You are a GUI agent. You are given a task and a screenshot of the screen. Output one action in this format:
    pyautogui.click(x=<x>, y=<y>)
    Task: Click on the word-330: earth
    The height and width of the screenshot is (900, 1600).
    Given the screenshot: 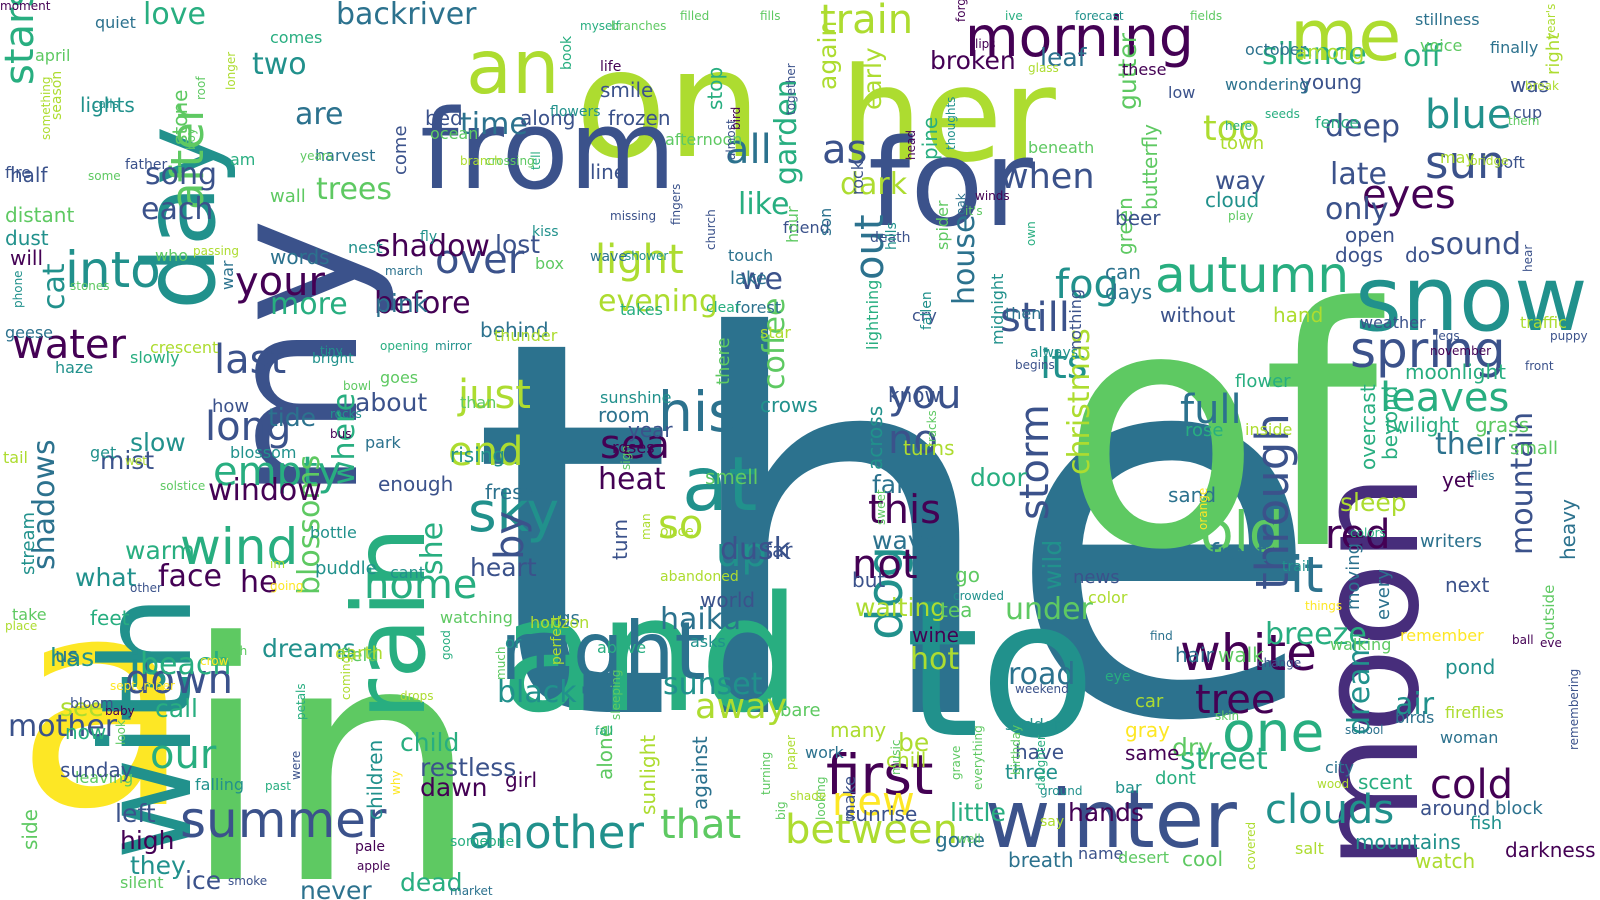 What is the action you would take?
    pyautogui.click(x=359, y=653)
    